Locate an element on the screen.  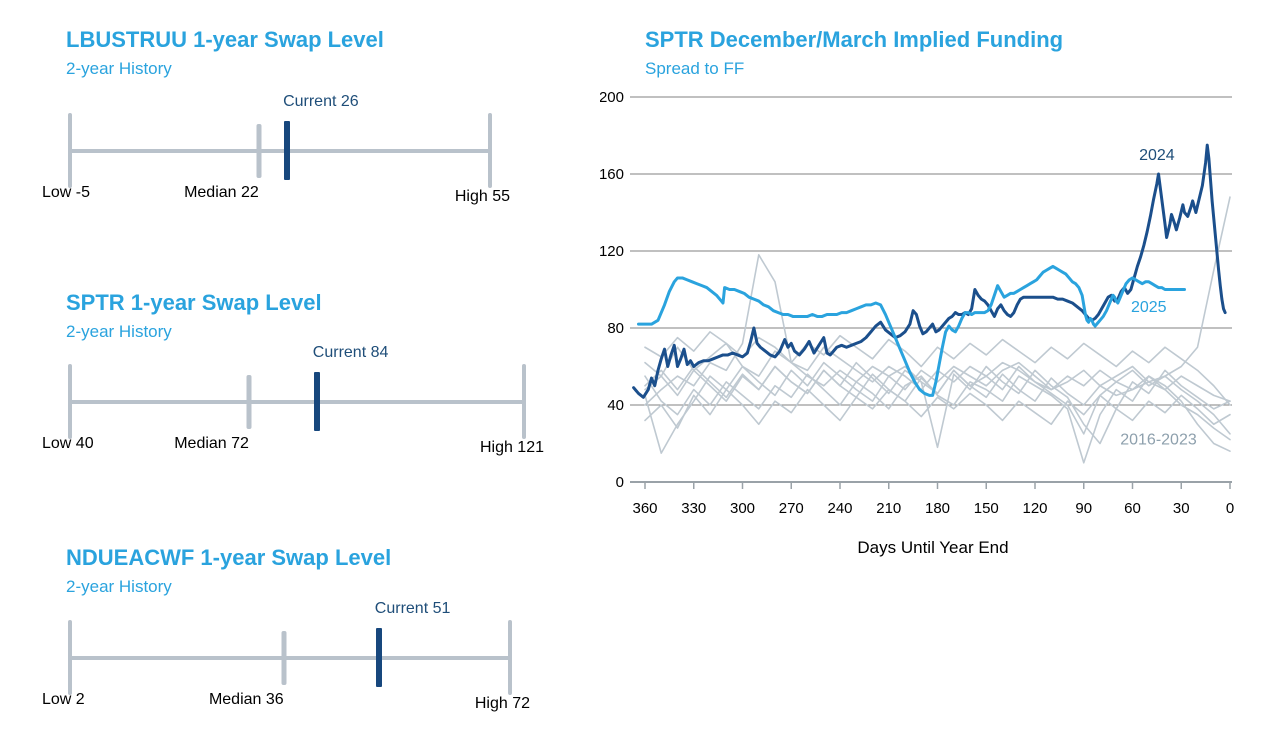
sptr-chart-subtitle: 2-year History is located at coordinates (119, 331).